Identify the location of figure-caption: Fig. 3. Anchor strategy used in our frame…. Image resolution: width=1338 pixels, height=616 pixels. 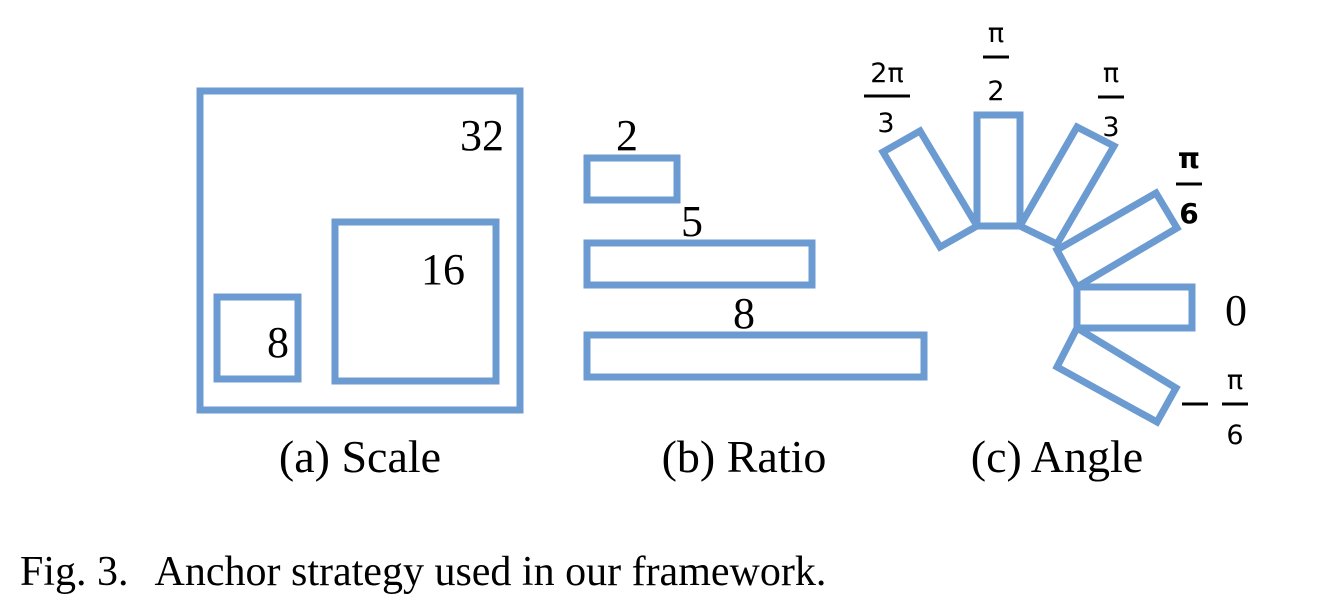
(423, 572).